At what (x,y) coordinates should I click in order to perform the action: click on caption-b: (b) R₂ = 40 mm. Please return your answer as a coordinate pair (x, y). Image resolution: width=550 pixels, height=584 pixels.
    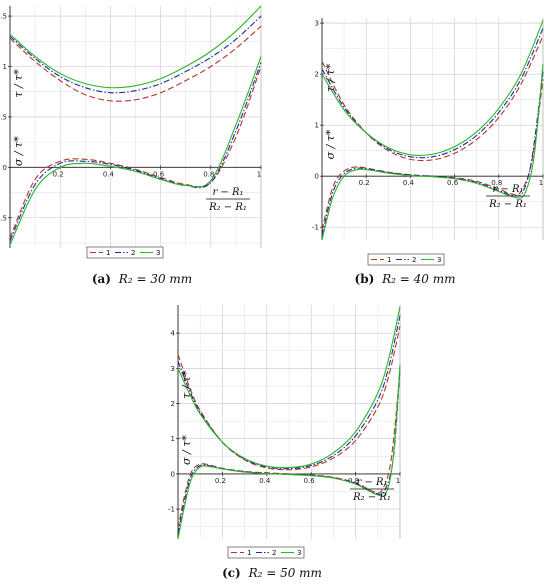
    Looking at the image, I should click on (405, 279).